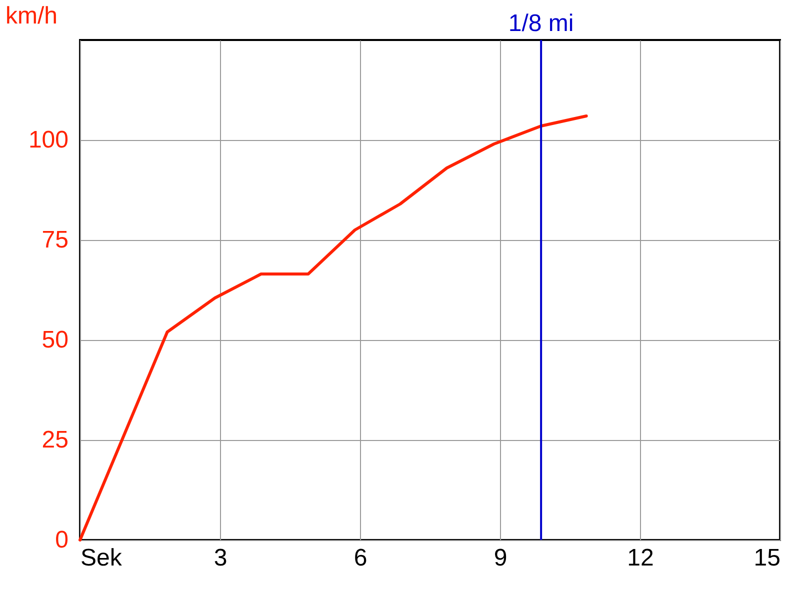  Describe the element at coordinates (501, 558) in the screenshot. I see `x-tick-label: 9` at that location.